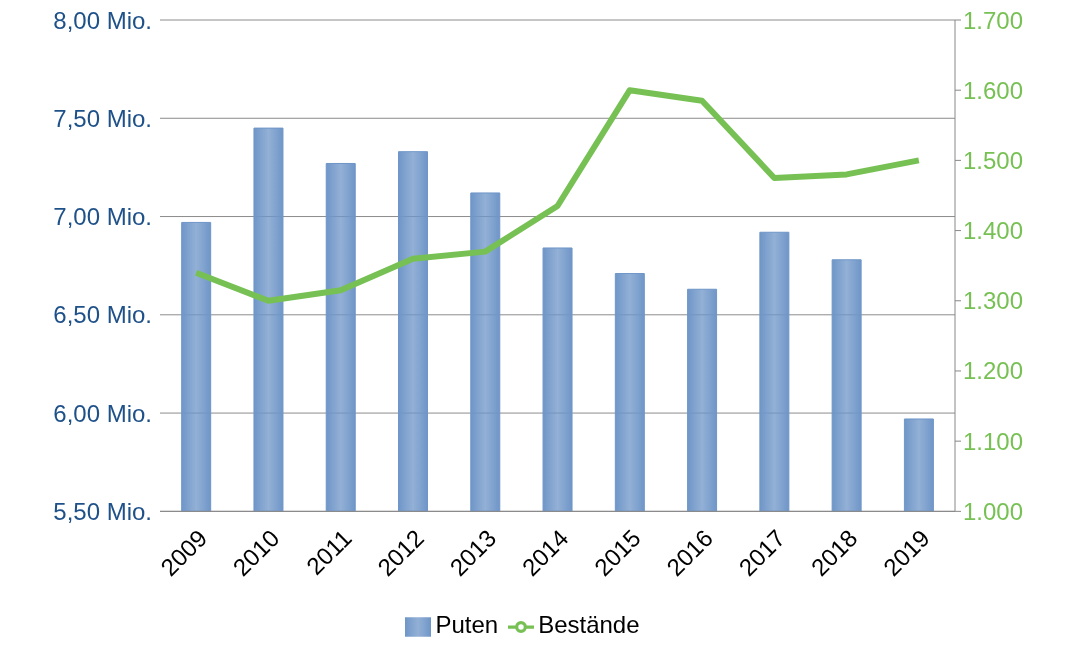 The image size is (1065, 650). Describe the element at coordinates (589, 625) in the screenshot. I see `legend-label: Bestände` at that location.